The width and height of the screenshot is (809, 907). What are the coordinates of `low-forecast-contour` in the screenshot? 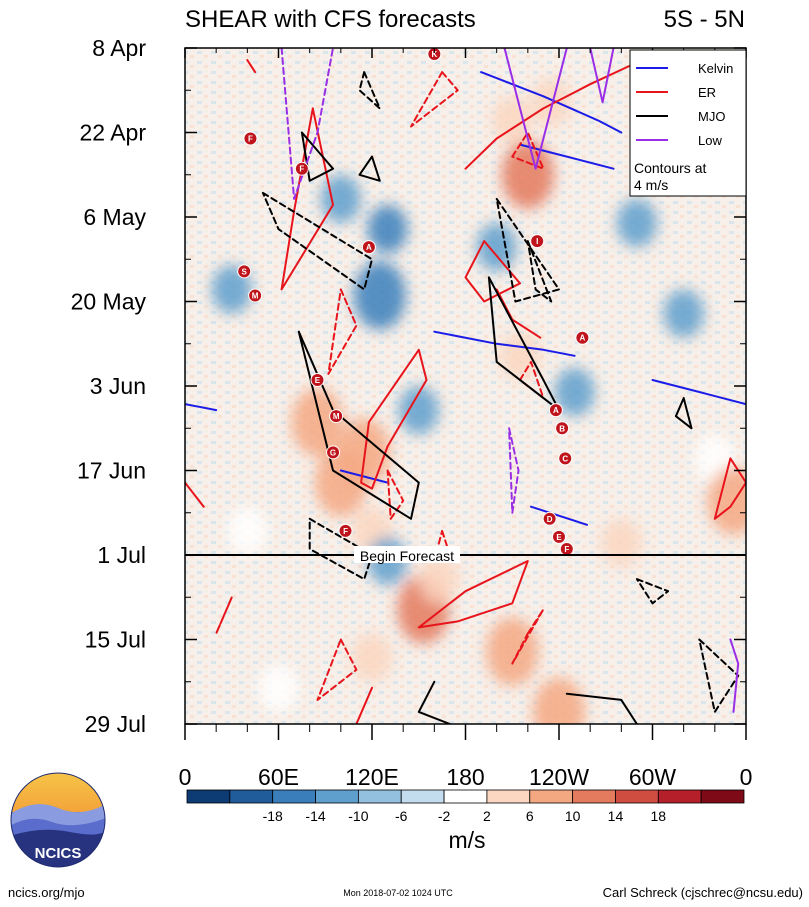 It's located at (514, 470).